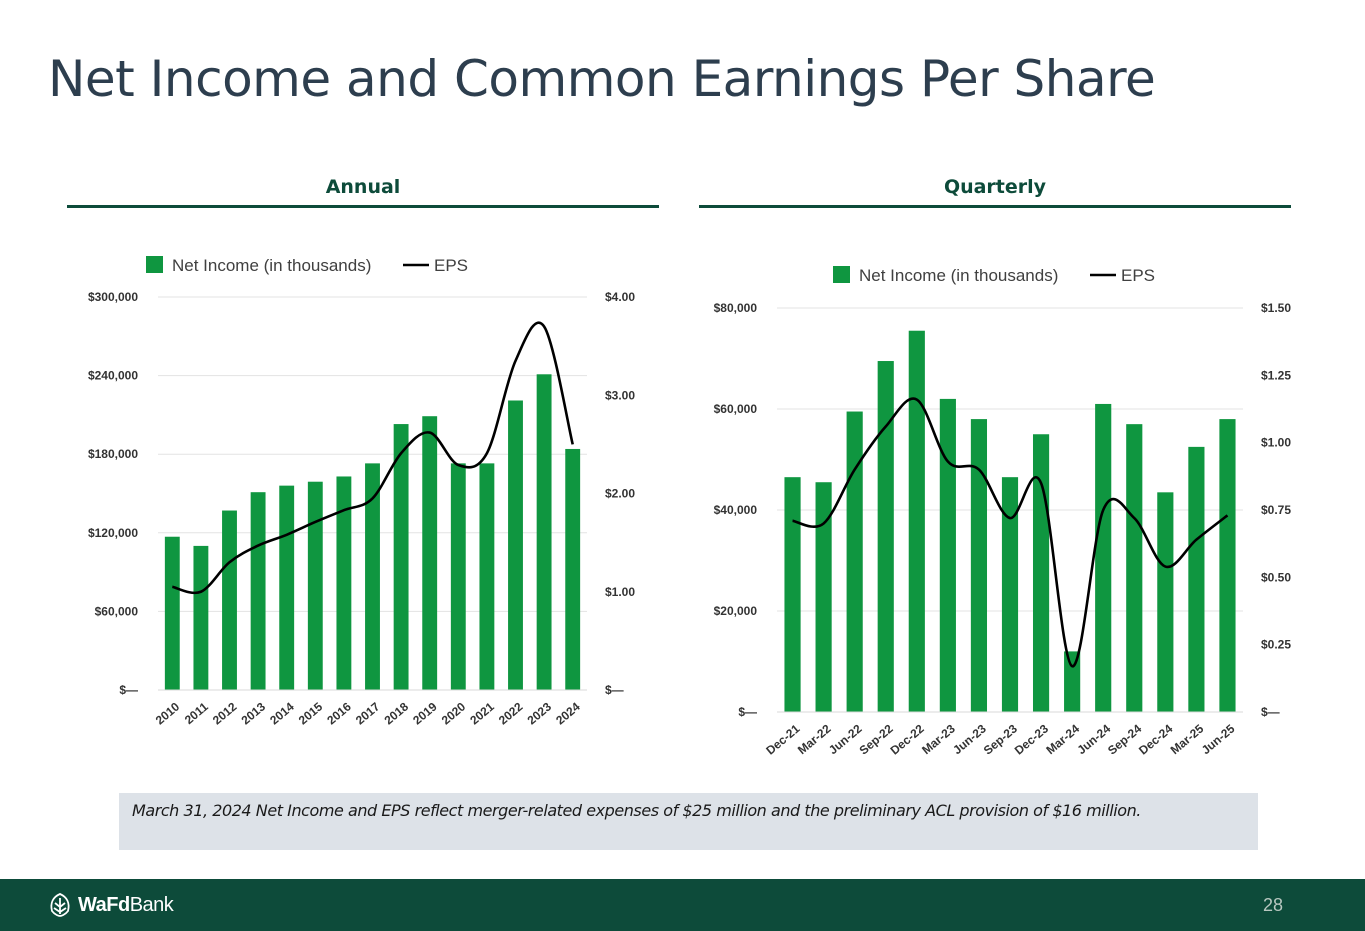 The width and height of the screenshot is (1365, 931). What do you see at coordinates (196, 713) in the screenshot?
I see `x-tick-label: 2011` at bounding box center [196, 713].